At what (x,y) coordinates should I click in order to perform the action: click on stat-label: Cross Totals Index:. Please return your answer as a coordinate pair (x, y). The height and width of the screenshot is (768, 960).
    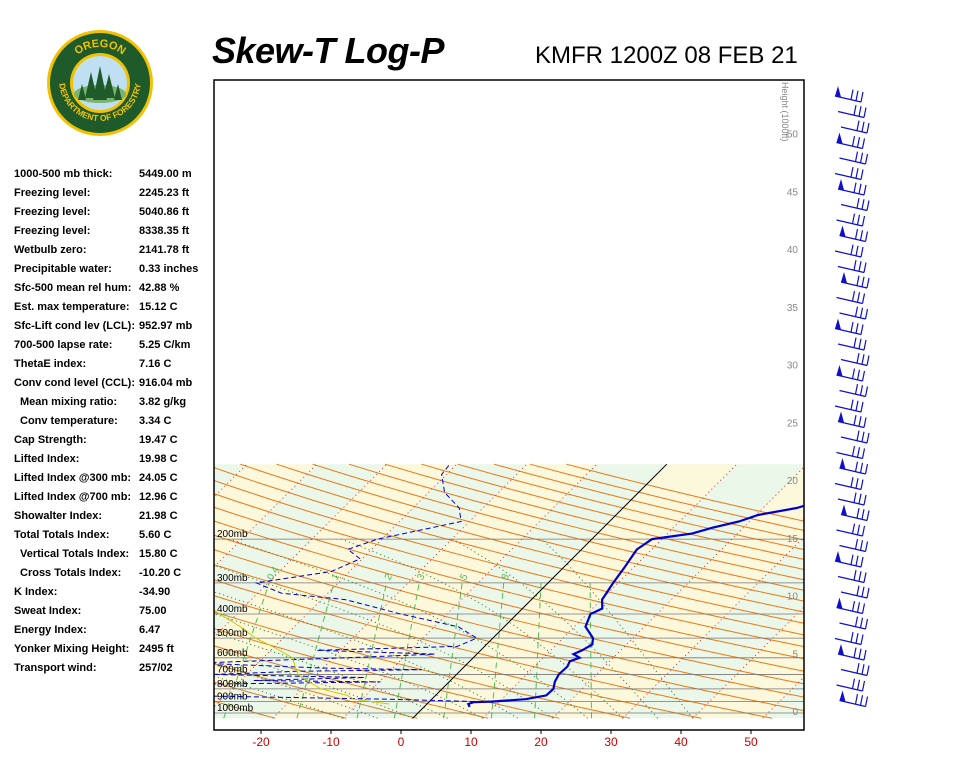
    Looking at the image, I should click on (71, 573).